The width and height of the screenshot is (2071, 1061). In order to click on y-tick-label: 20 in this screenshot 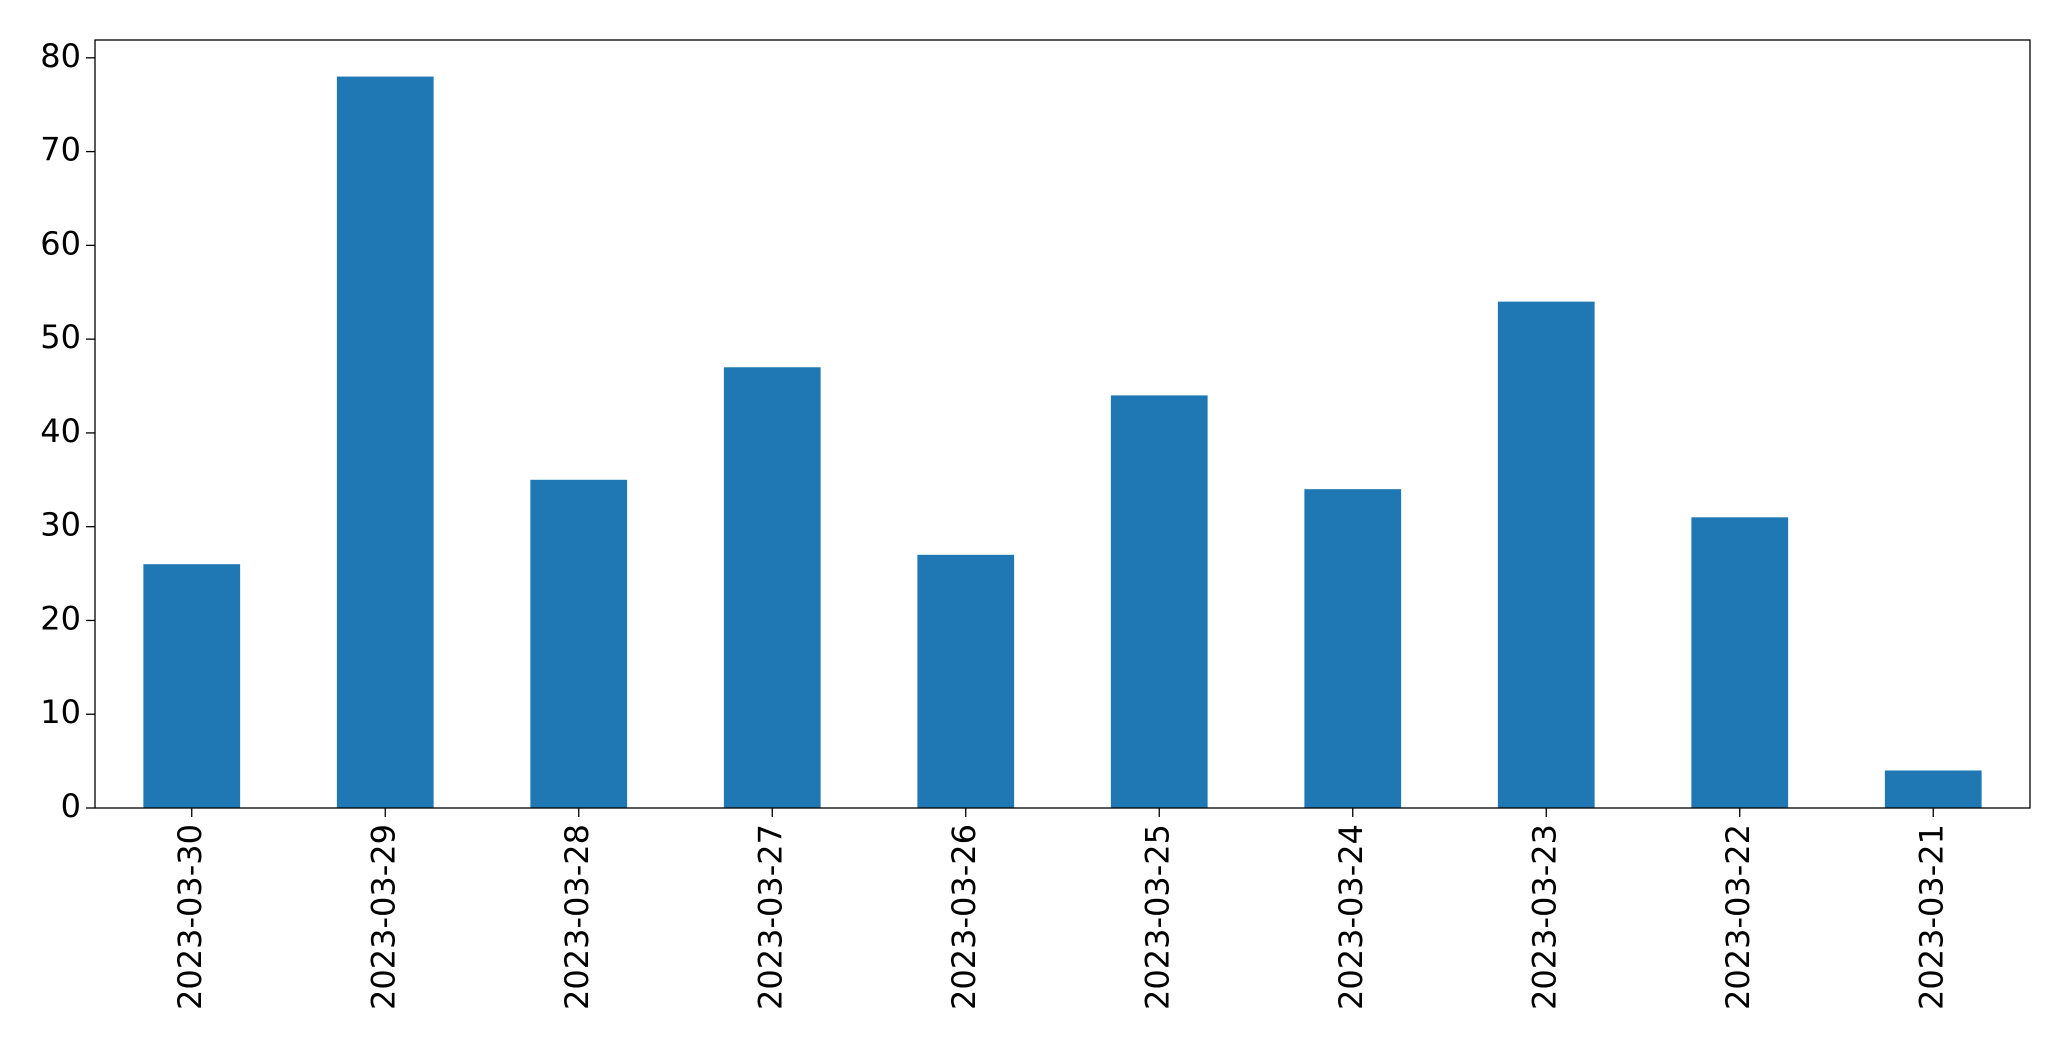, I will do `click(60, 618)`.